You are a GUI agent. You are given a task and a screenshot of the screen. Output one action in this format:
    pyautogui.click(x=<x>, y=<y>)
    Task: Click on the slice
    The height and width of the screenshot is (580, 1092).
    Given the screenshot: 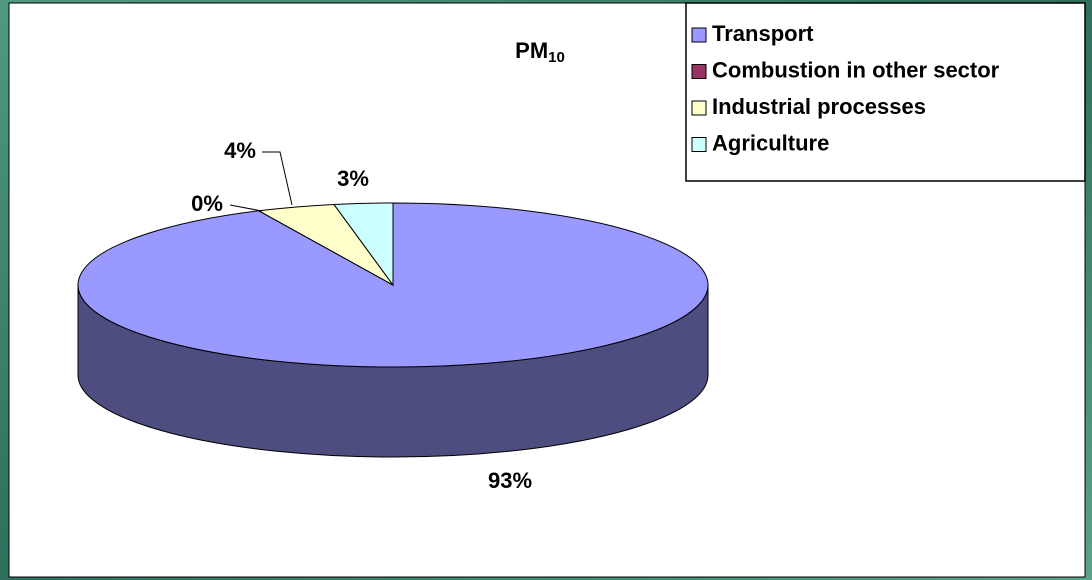 What is the action you would take?
    pyautogui.click(x=363, y=244)
    